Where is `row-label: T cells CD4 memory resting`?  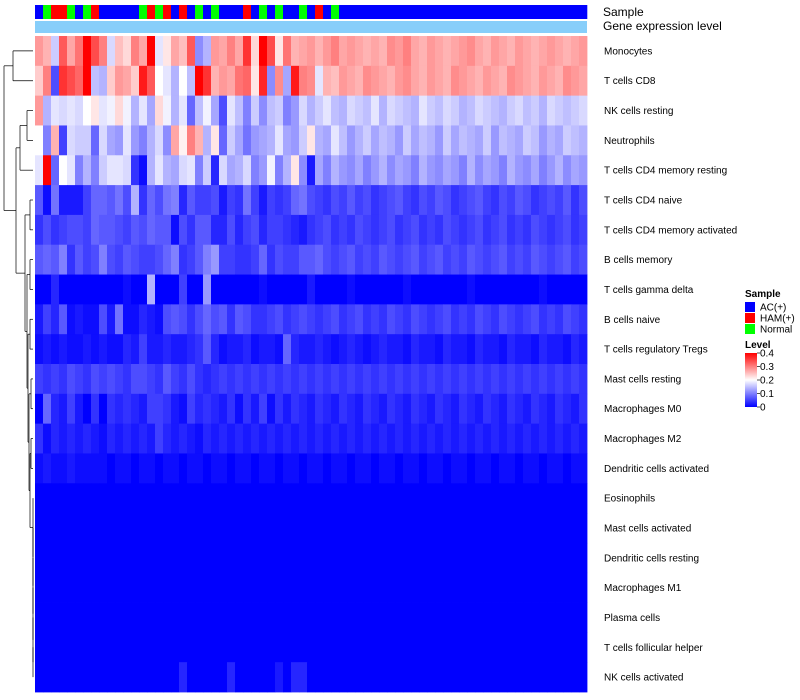 row-label: T cells CD4 memory resting is located at coordinates (665, 171).